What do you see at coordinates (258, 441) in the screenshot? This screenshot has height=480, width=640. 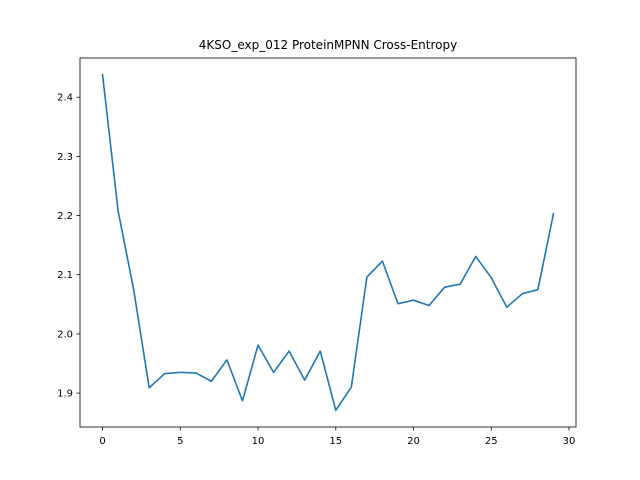 I see `x-tick-label: 10` at bounding box center [258, 441].